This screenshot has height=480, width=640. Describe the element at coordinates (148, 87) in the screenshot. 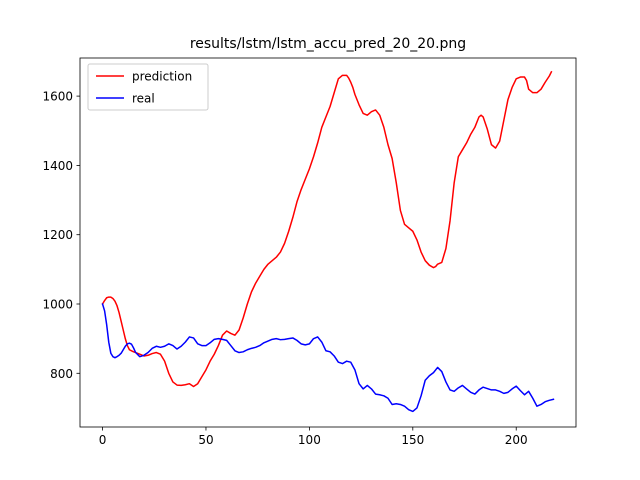

I see `legend: prediction real` at that location.